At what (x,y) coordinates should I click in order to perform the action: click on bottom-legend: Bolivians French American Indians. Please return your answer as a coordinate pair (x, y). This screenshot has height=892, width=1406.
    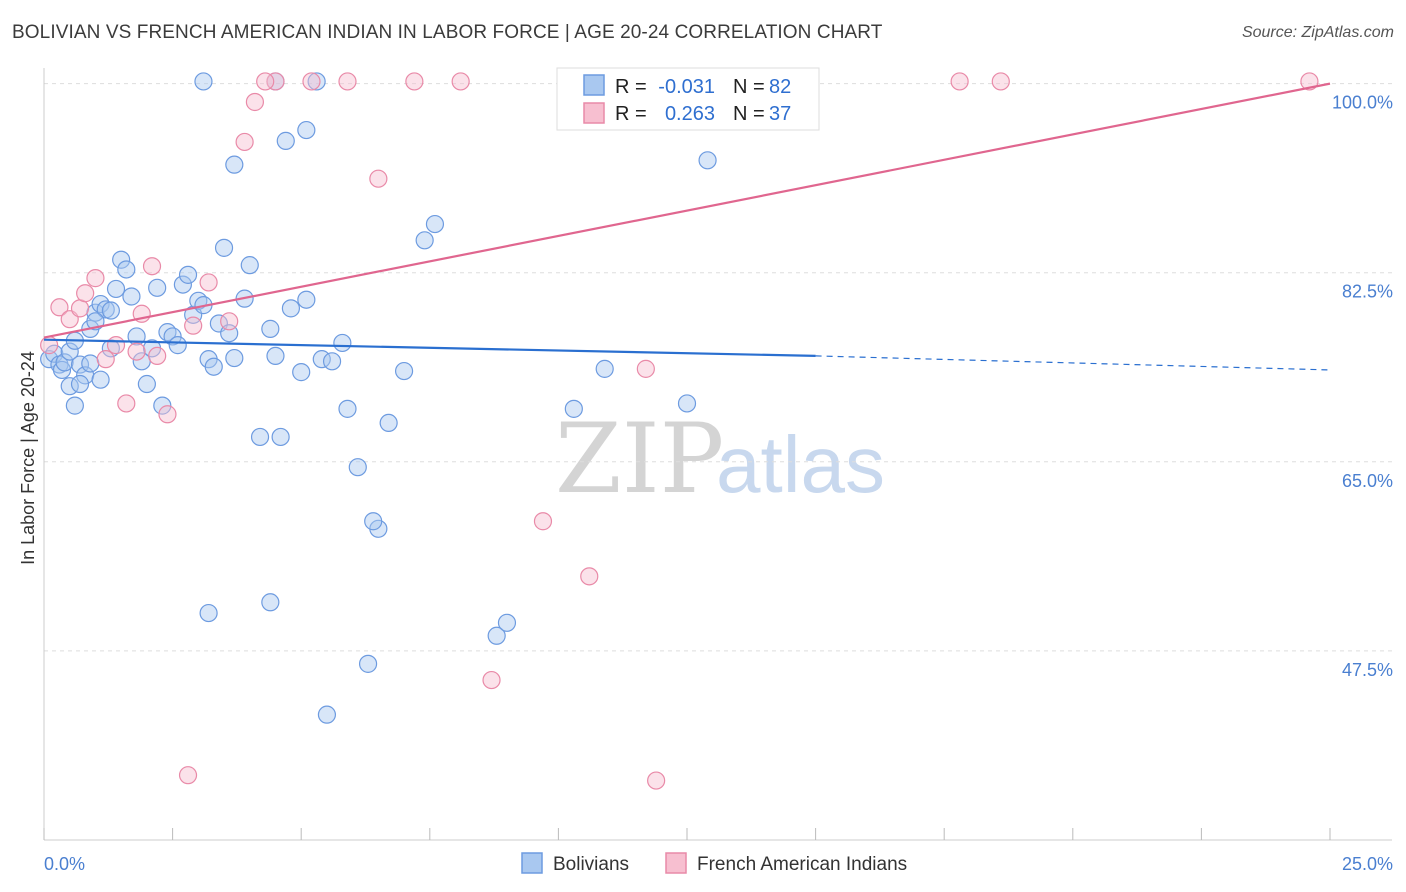
    Looking at the image, I should click on (714, 863).